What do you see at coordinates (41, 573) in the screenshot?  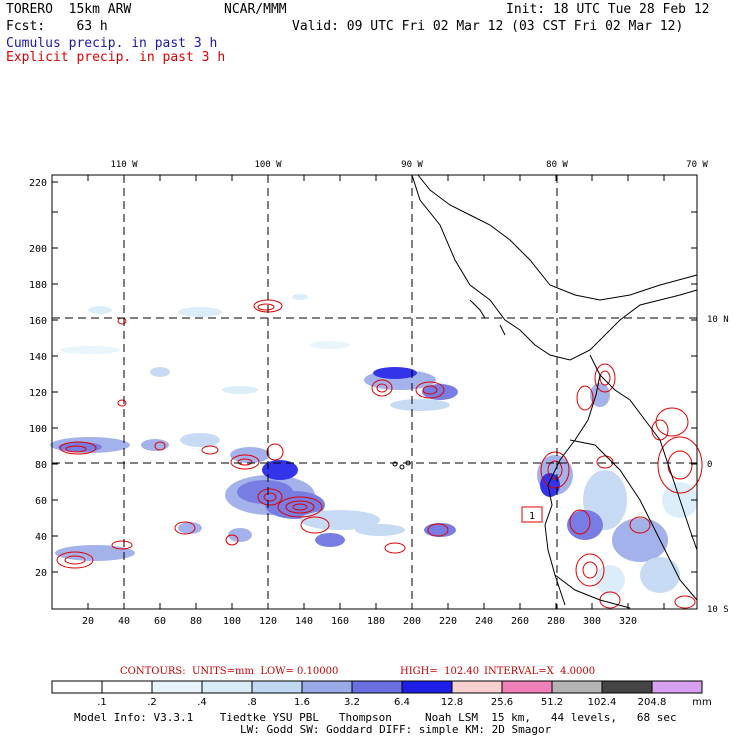 I see `y-tick-label: 20` at bounding box center [41, 573].